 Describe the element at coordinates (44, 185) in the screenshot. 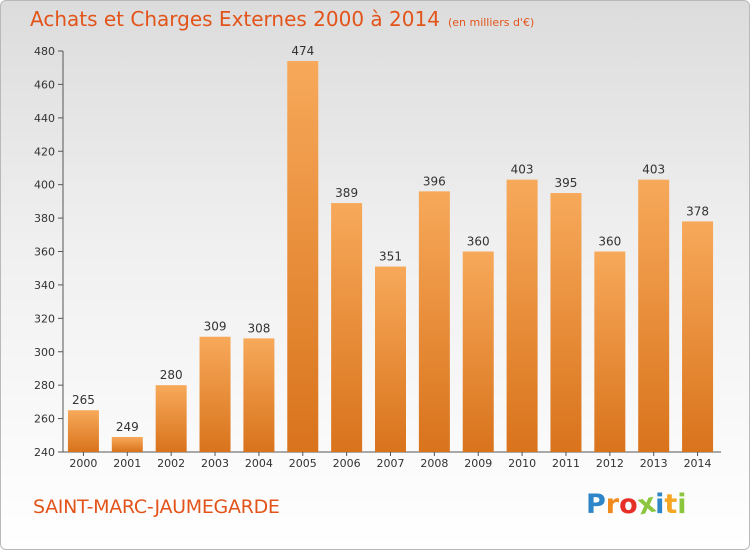

I see `y-tick-label: 400` at that location.